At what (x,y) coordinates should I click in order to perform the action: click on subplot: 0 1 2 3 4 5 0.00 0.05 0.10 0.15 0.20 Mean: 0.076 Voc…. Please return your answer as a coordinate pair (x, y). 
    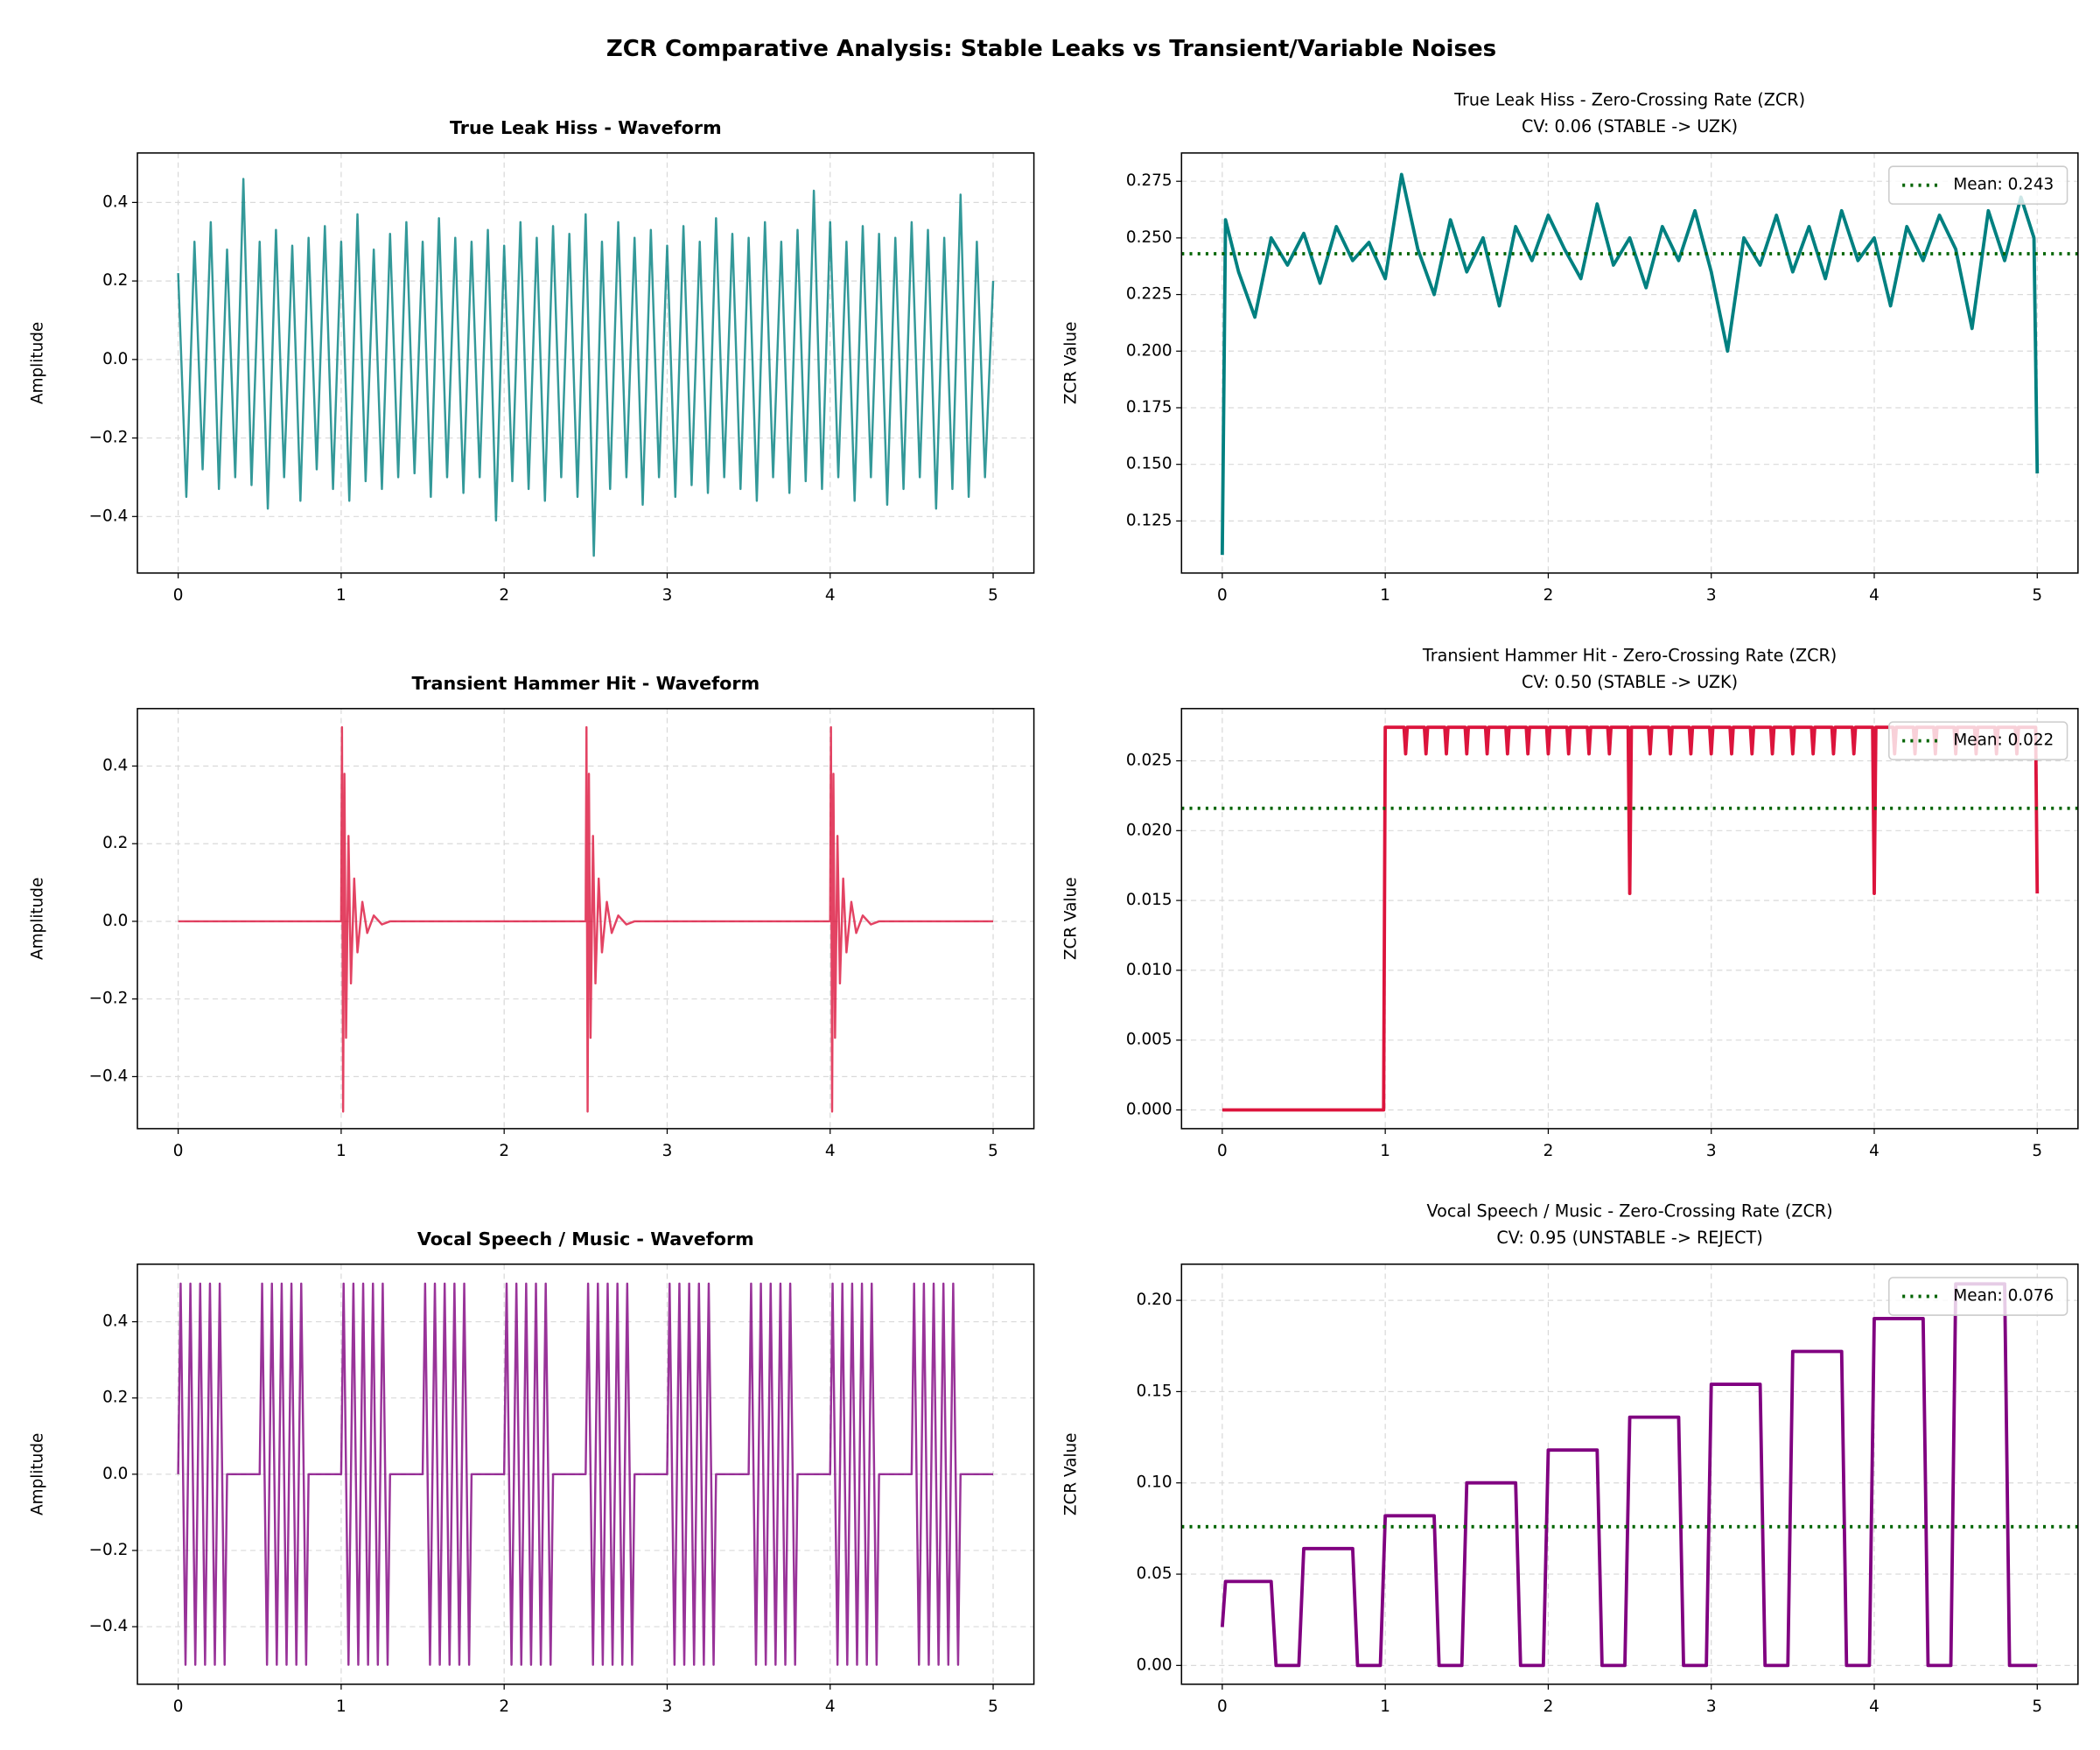
    Looking at the image, I should click on (1570, 1458).